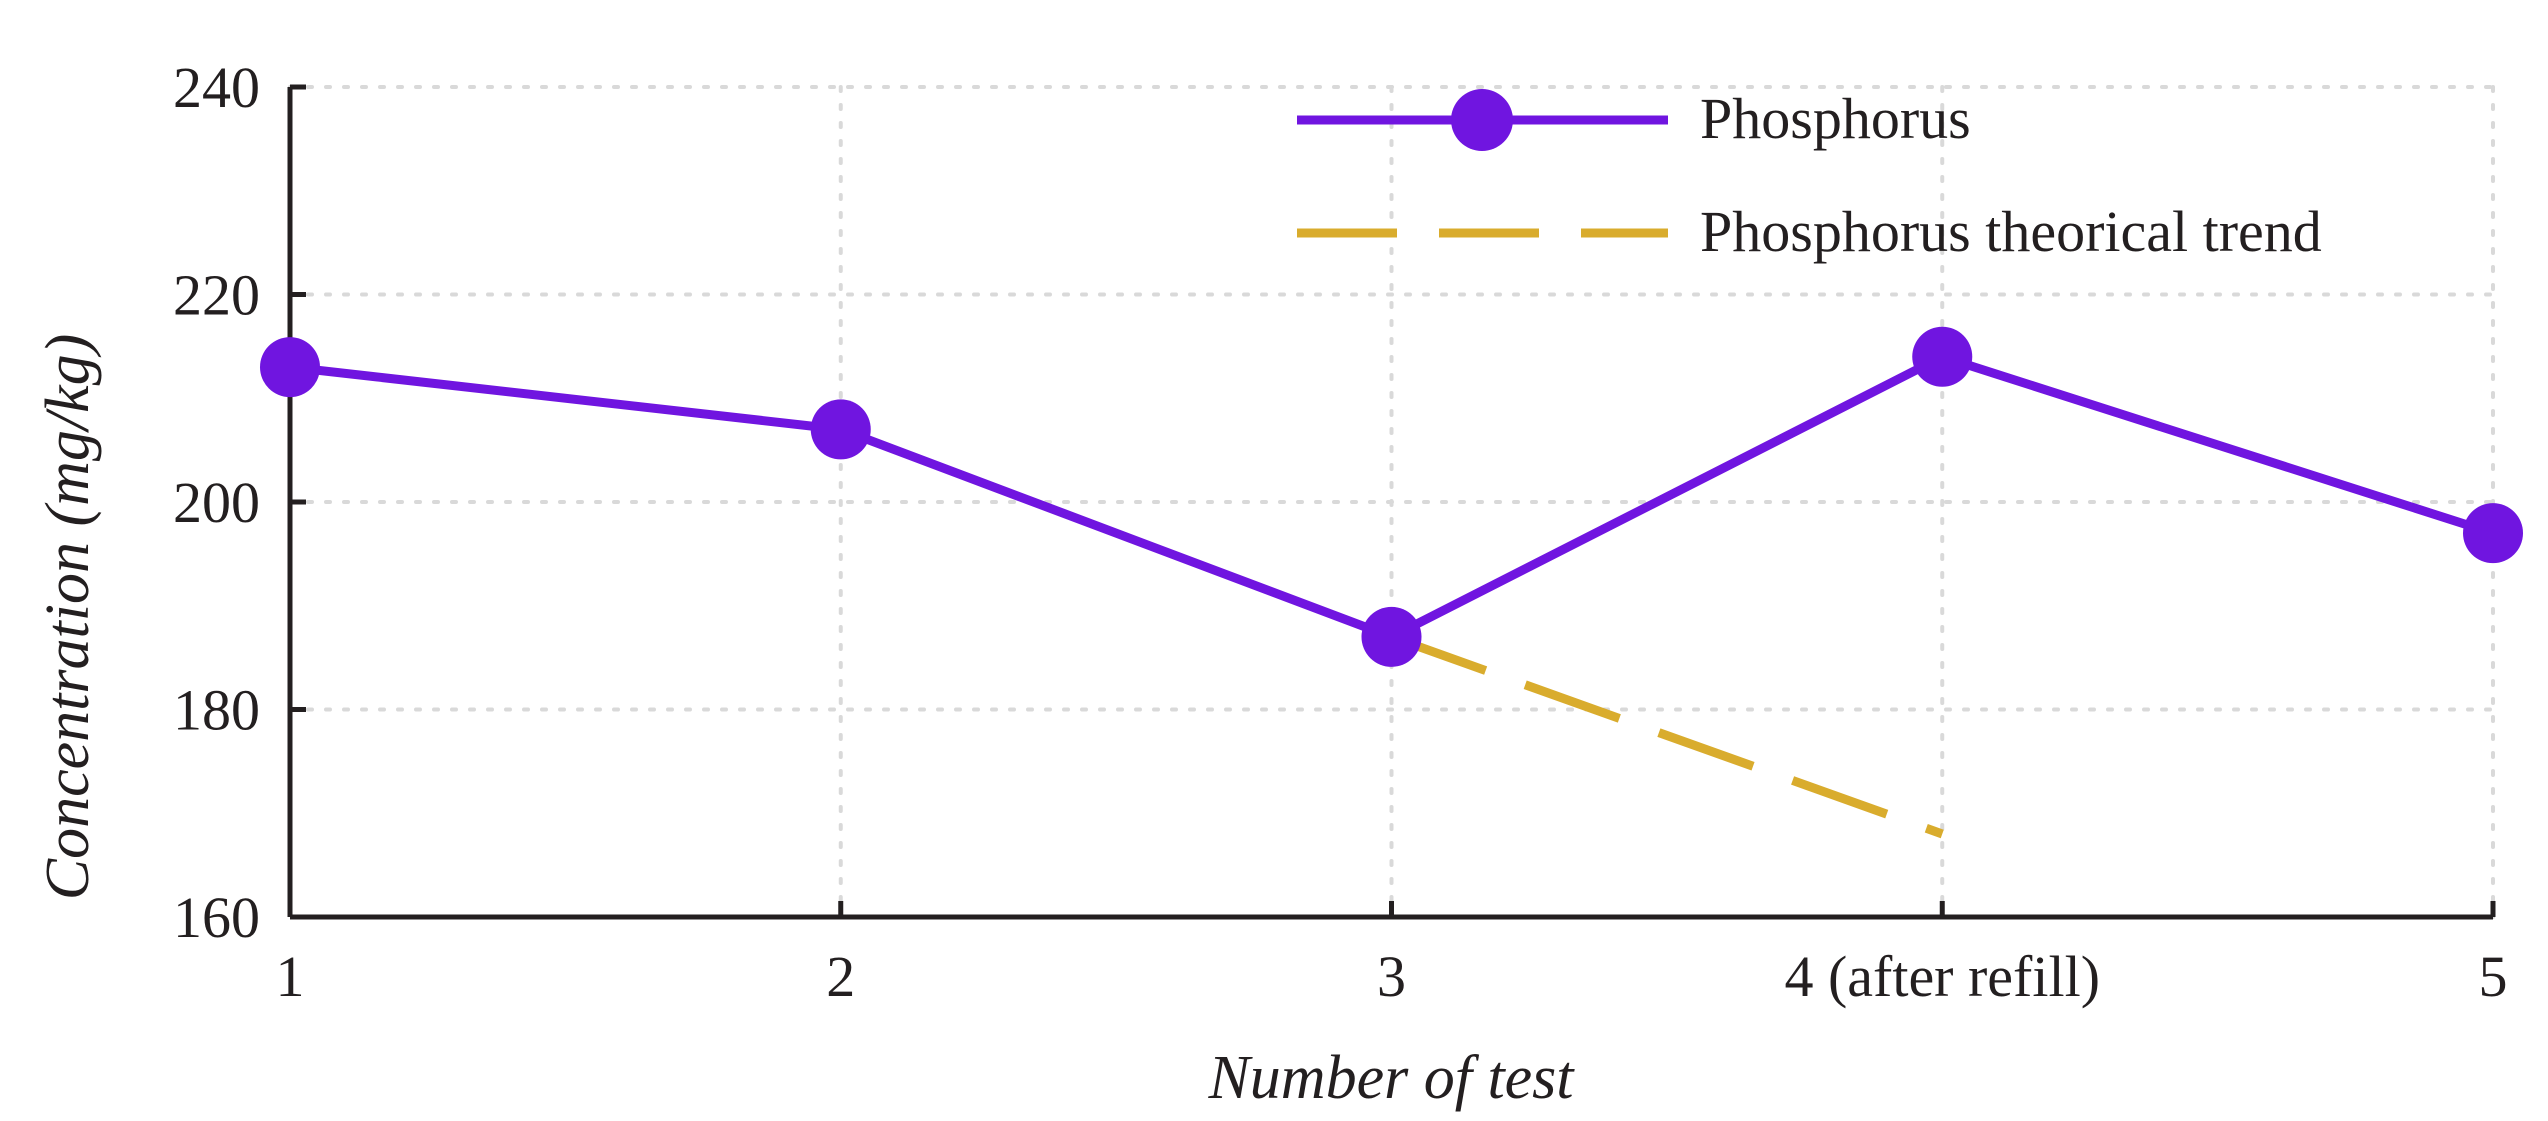  I want to click on x-tick-label: 3, so click(1391, 976).